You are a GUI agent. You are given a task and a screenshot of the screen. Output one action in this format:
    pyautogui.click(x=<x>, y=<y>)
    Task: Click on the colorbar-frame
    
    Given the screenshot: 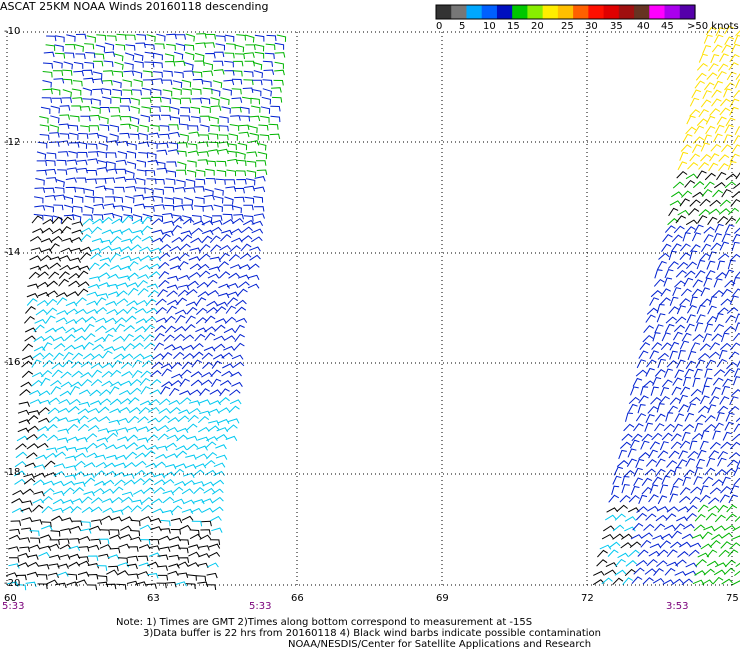 What is the action you would take?
    pyautogui.click(x=565, y=12)
    